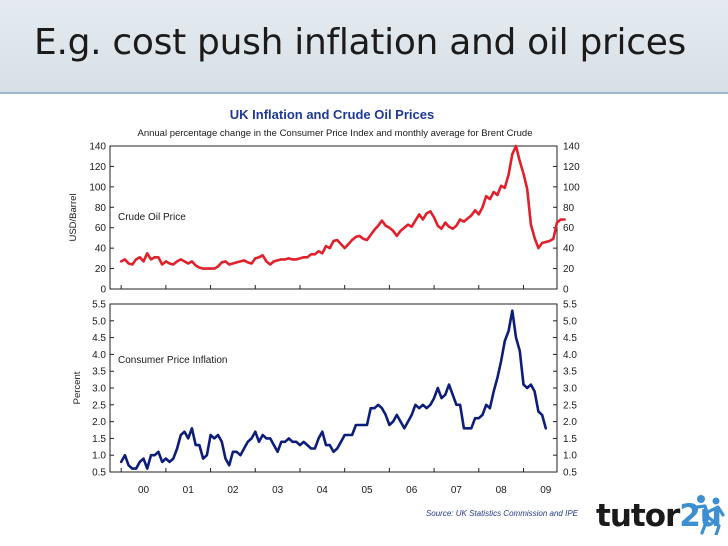 The image size is (728, 546). Describe the element at coordinates (569, 228) in the screenshot. I see `y-tick-label-right-oil: 60` at that location.